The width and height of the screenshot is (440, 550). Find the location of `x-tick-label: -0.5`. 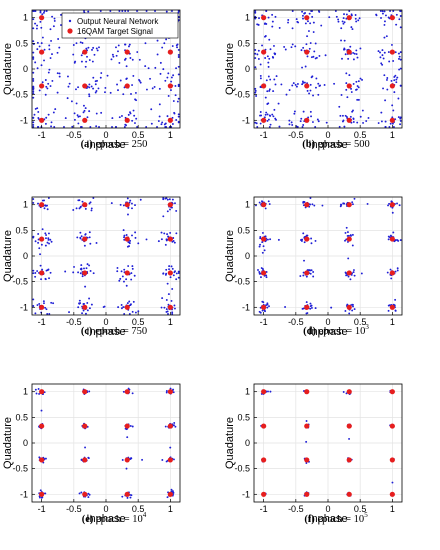

x-tick-label: -0.5 is located at coordinates (74, 322).